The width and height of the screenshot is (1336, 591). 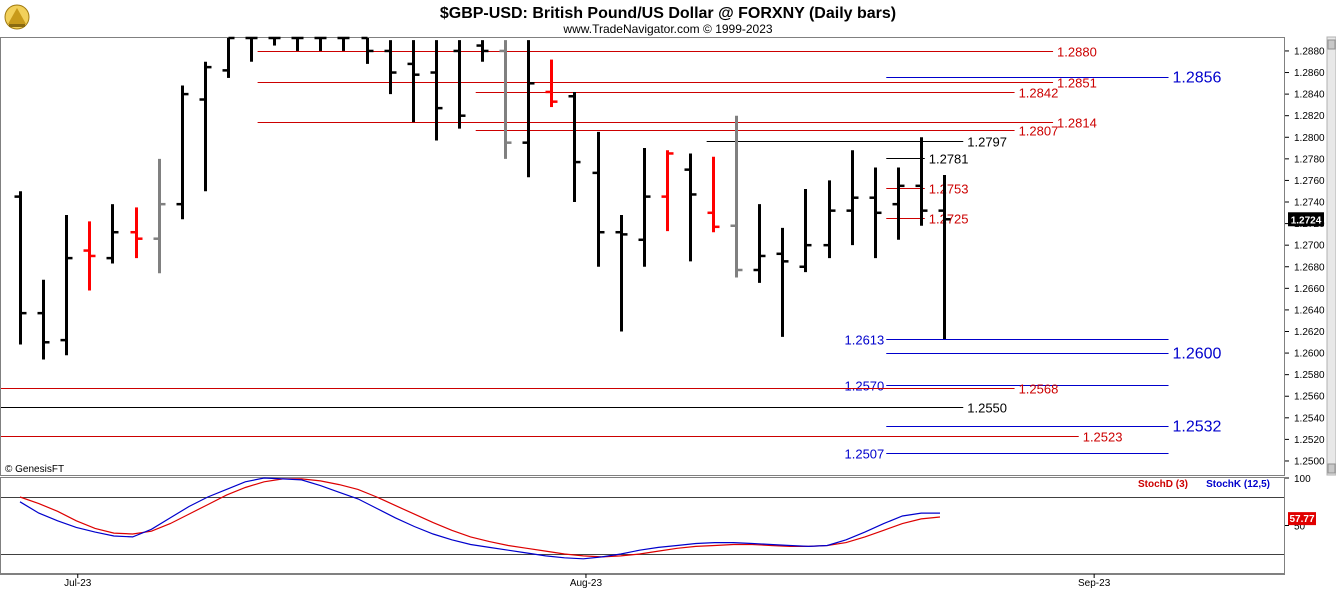 I want to click on time-tick-label-2: Sep-23, so click(x=1094, y=583).